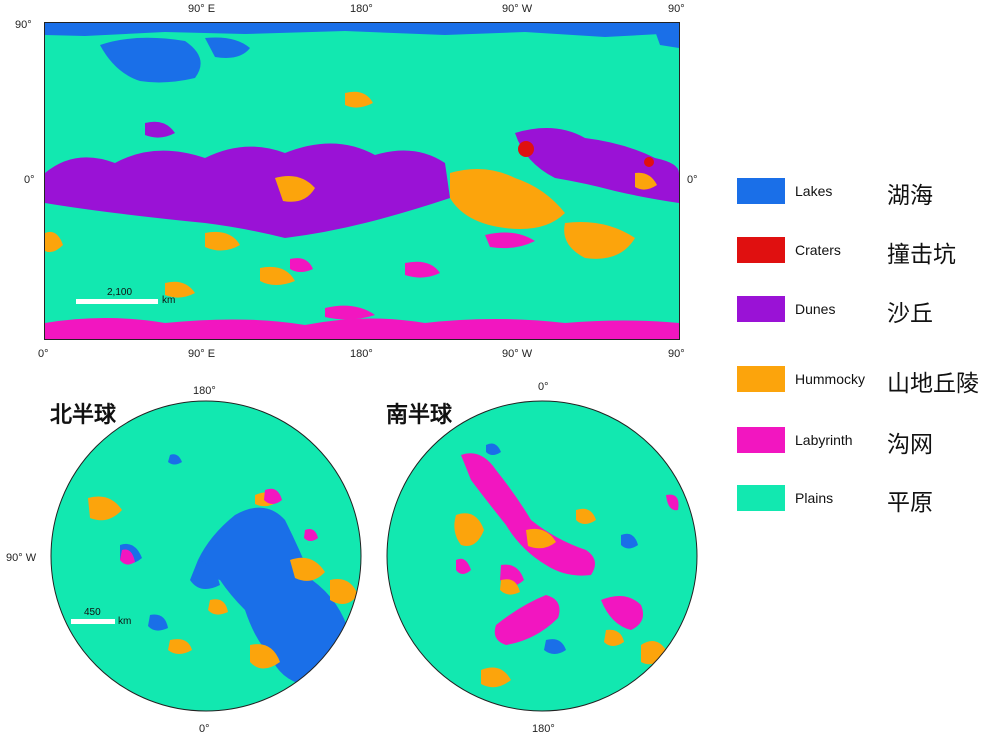 This screenshot has height=739, width=998. I want to click on south-polar-graphic, so click(542, 556).